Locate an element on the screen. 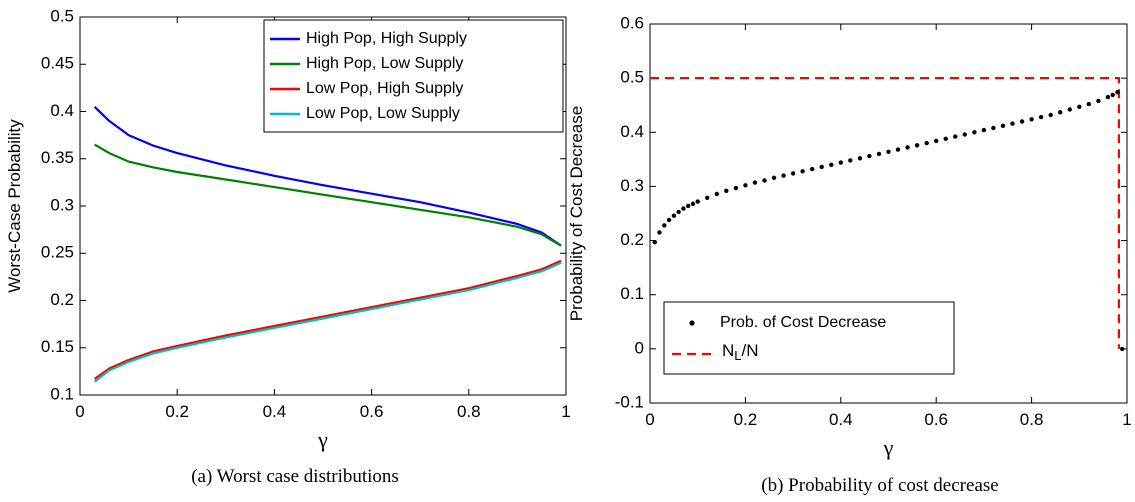  legend-label: NL/N is located at coordinates (740, 352).